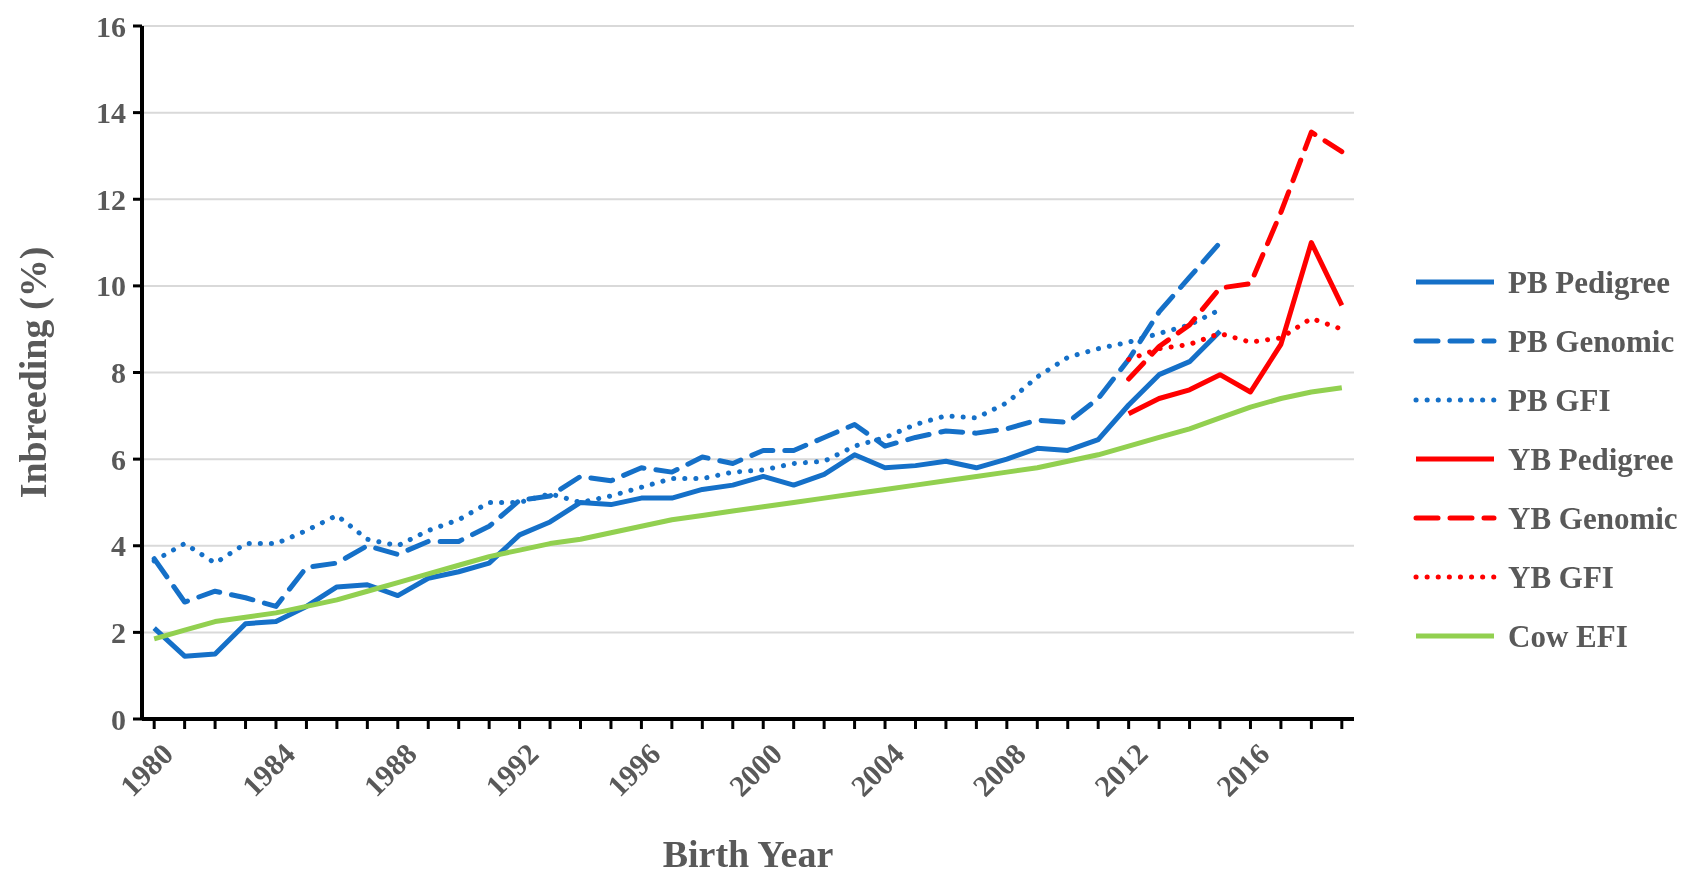 The height and width of the screenshot is (889, 1699). What do you see at coordinates (118, 632) in the screenshot?
I see `y-tick-label: 2` at bounding box center [118, 632].